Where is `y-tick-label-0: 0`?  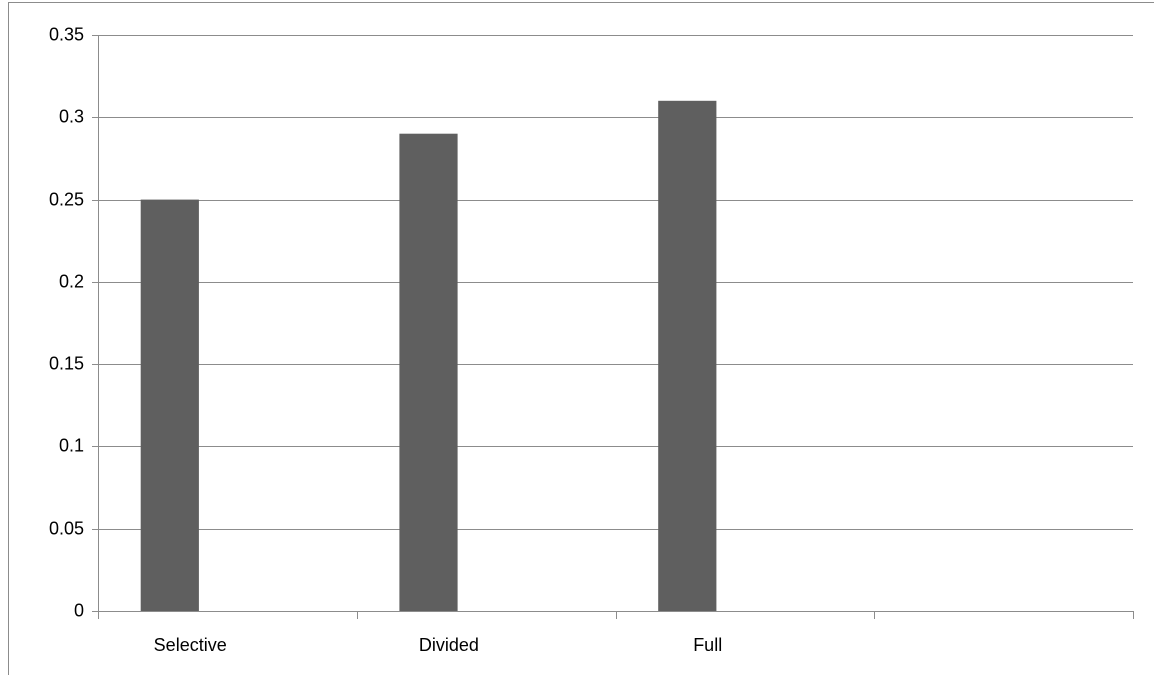
y-tick-label-0: 0 is located at coordinates (79, 610).